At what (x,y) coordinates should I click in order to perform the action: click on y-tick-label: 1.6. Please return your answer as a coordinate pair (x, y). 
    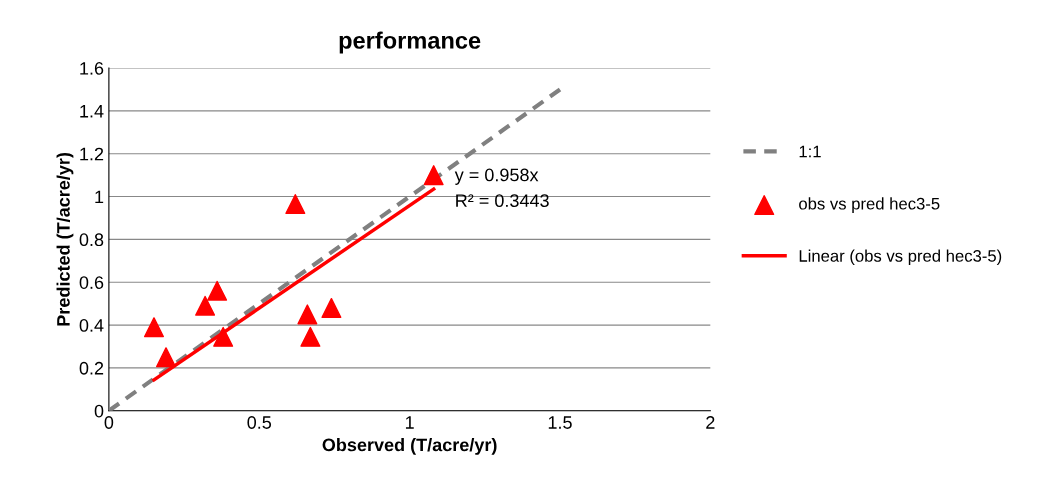
    Looking at the image, I should click on (92, 68).